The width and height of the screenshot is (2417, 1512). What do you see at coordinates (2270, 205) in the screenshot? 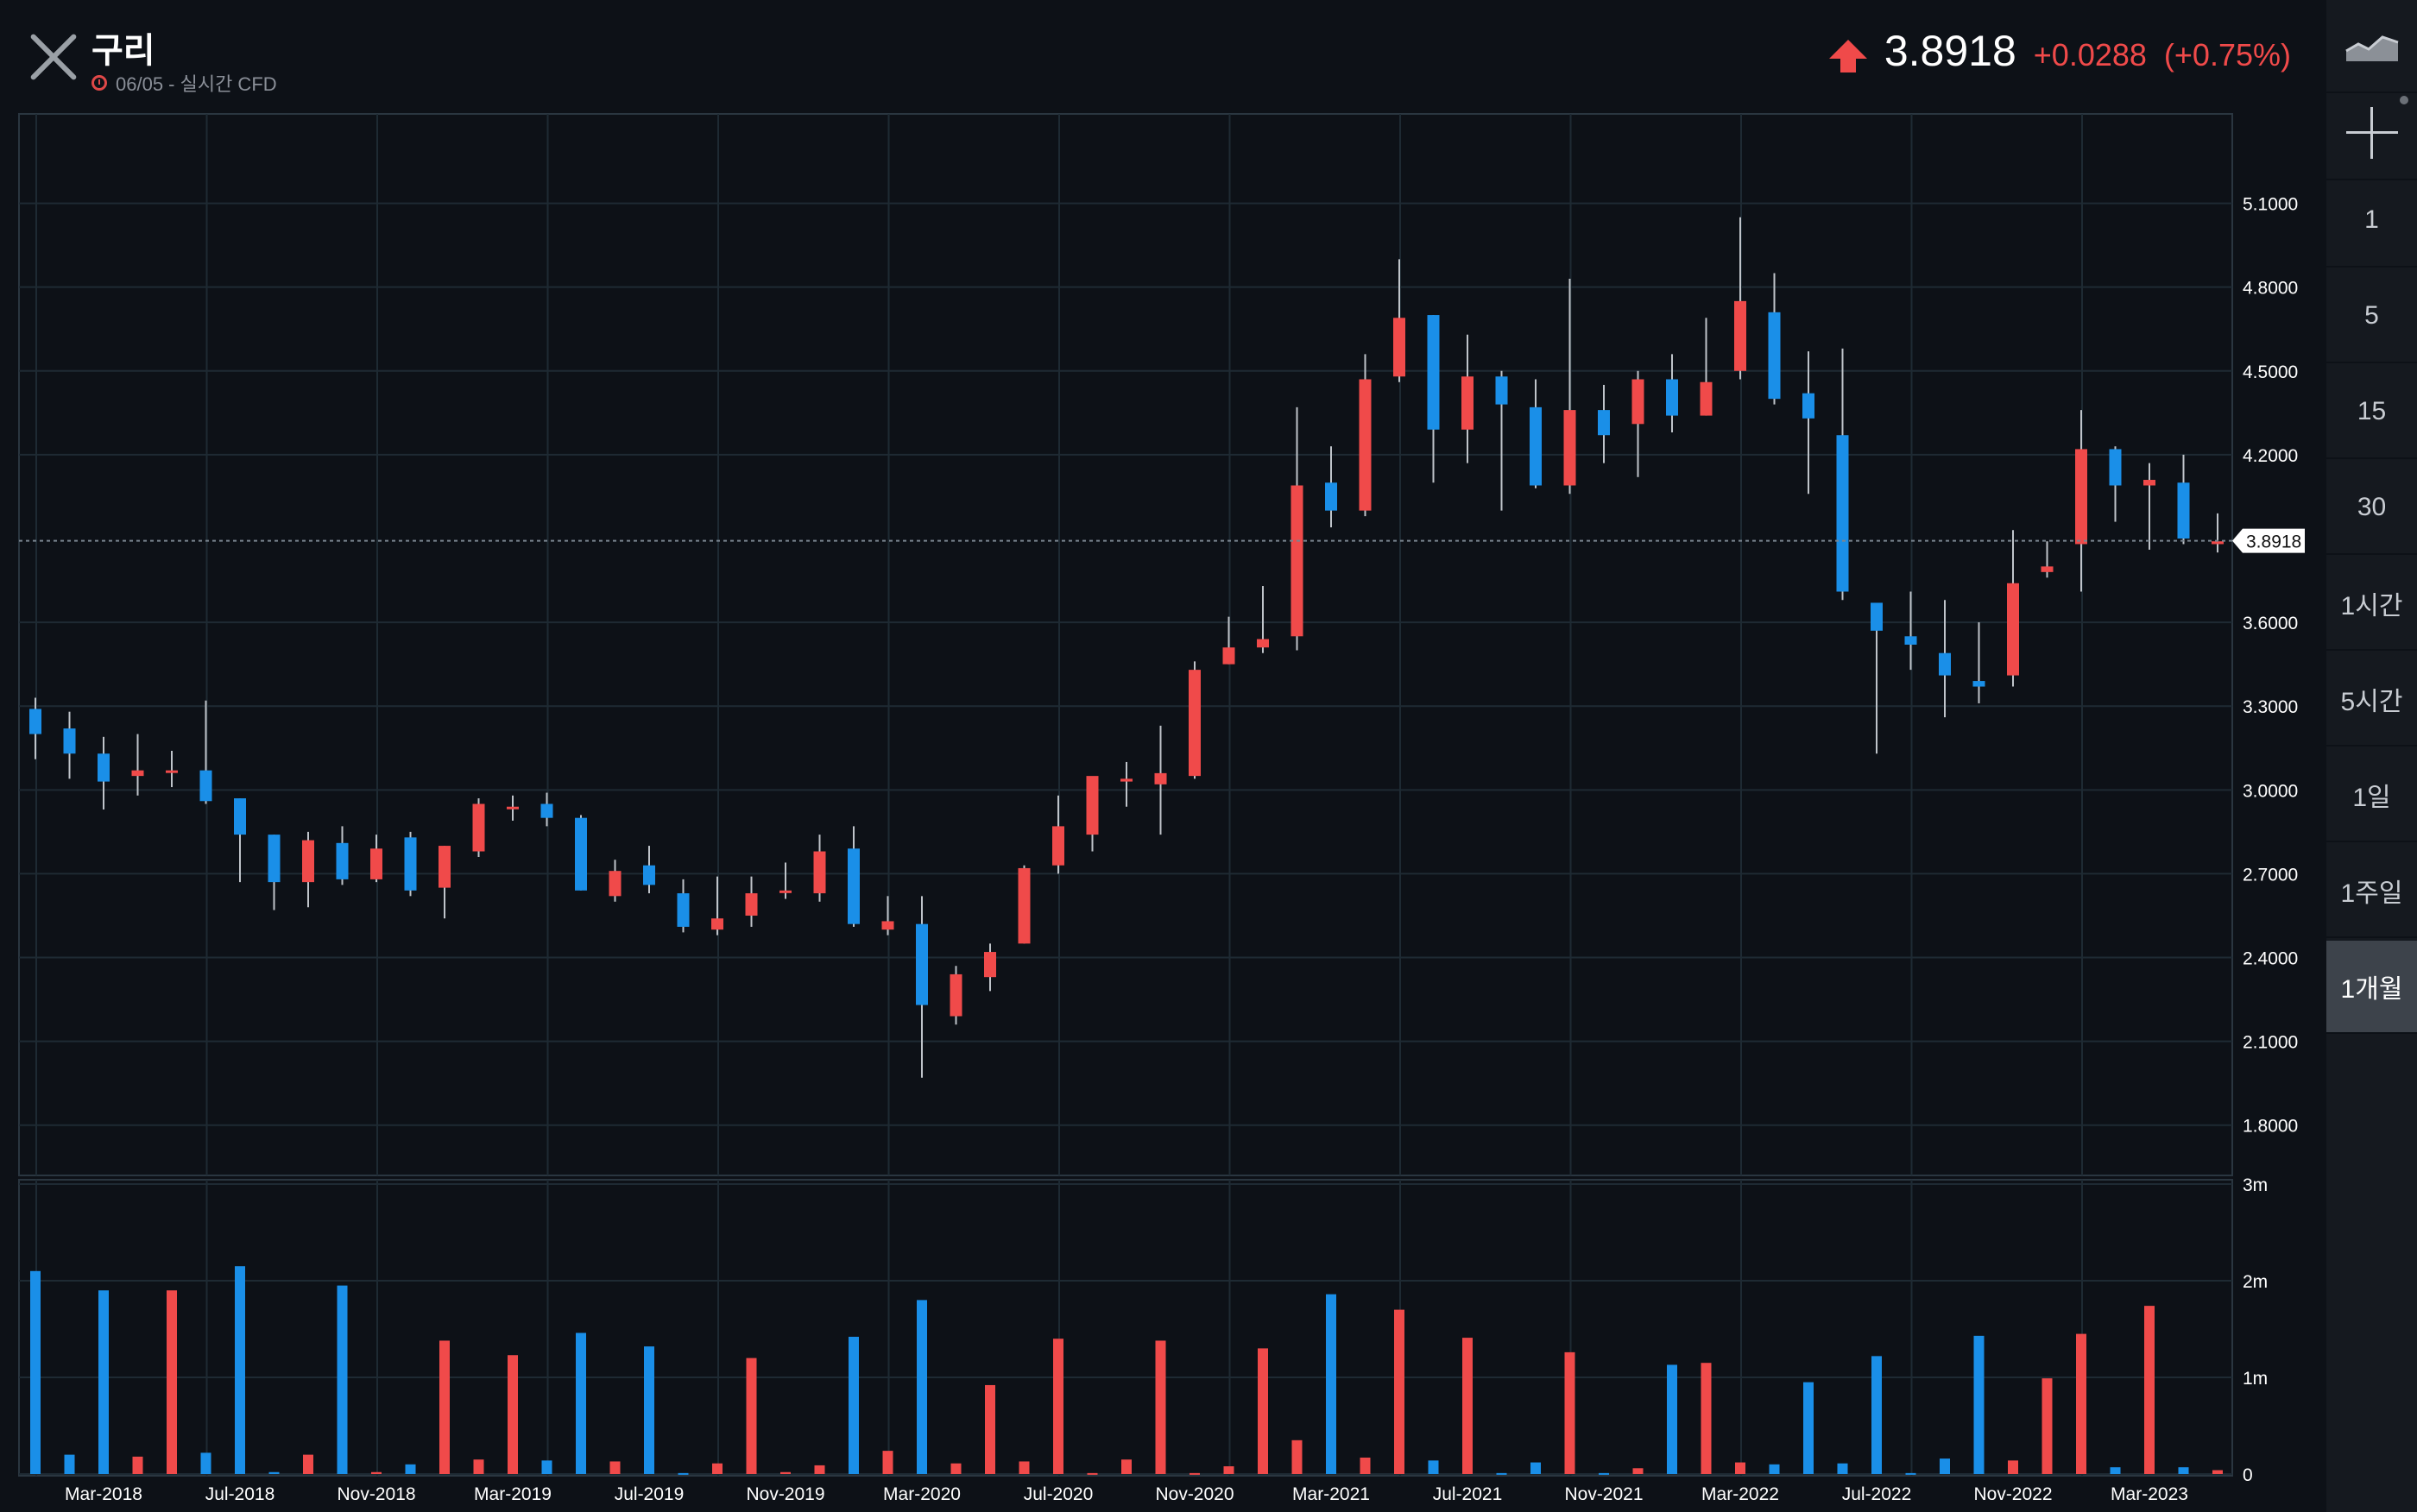
I see `y-tick-label: 5.1000` at bounding box center [2270, 205].